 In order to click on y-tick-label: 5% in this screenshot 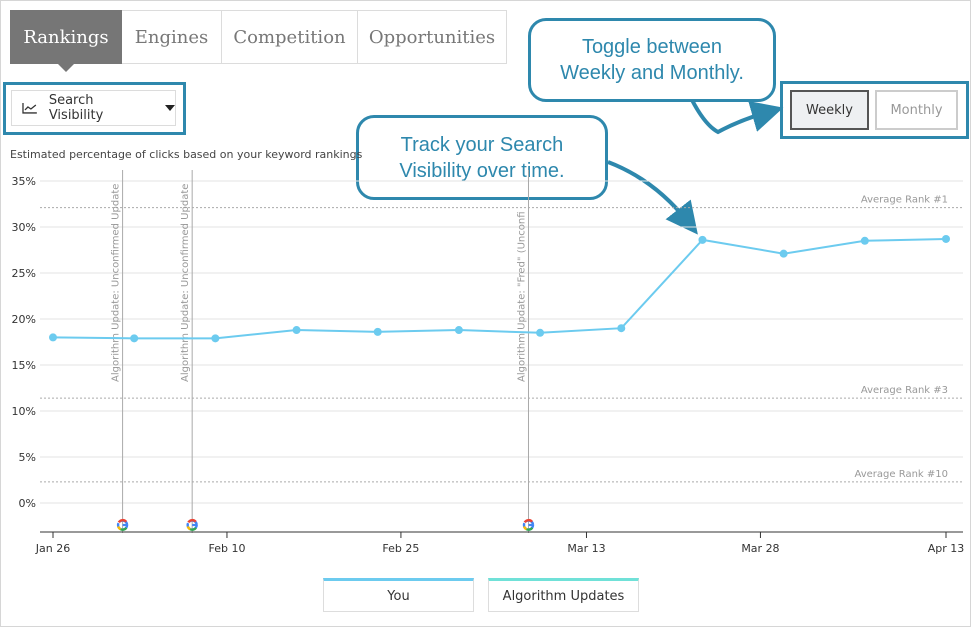, I will do `click(27, 457)`.